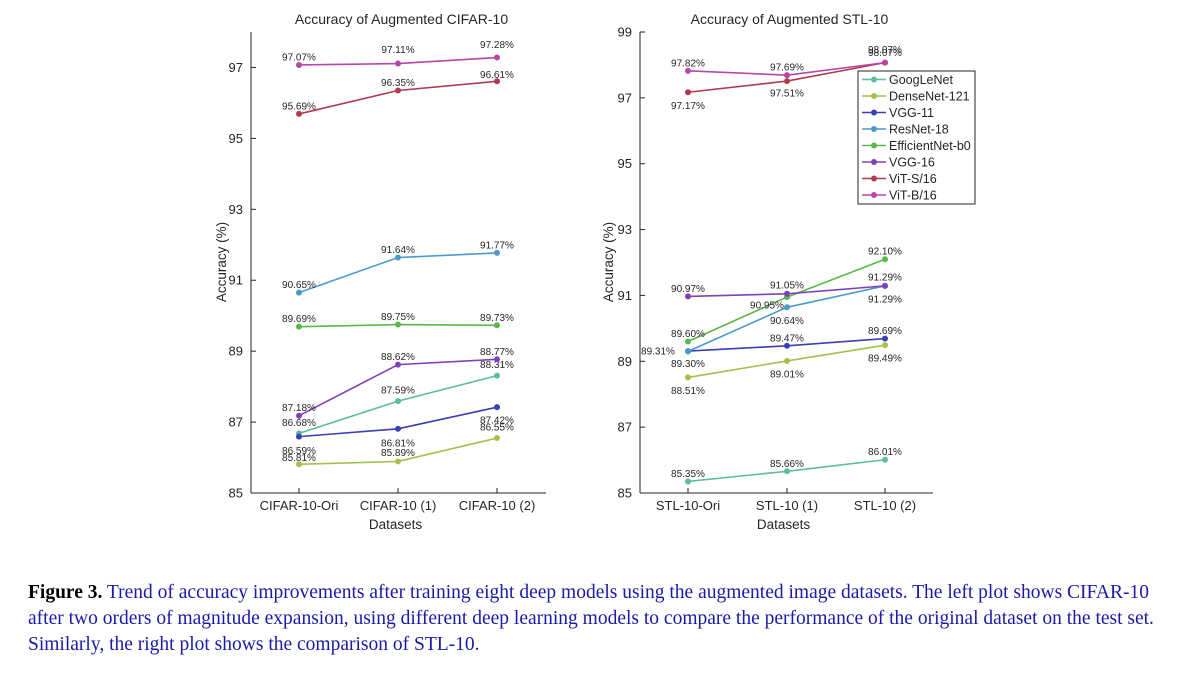 The height and width of the screenshot is (676, 1202). What do you see at coordinates (497, 365) in the screenshot?
I see `data-label: 88.31%` at bounding box center [497, 365].